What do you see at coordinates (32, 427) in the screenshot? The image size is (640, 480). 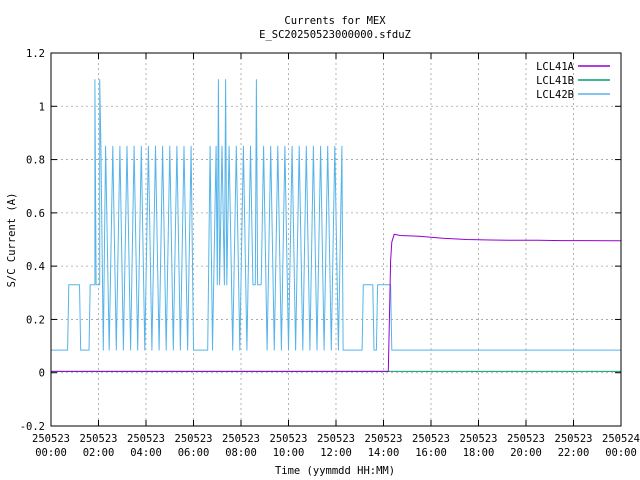 I see `y-tick-label: -0.2` at bounding box center [32, 427].